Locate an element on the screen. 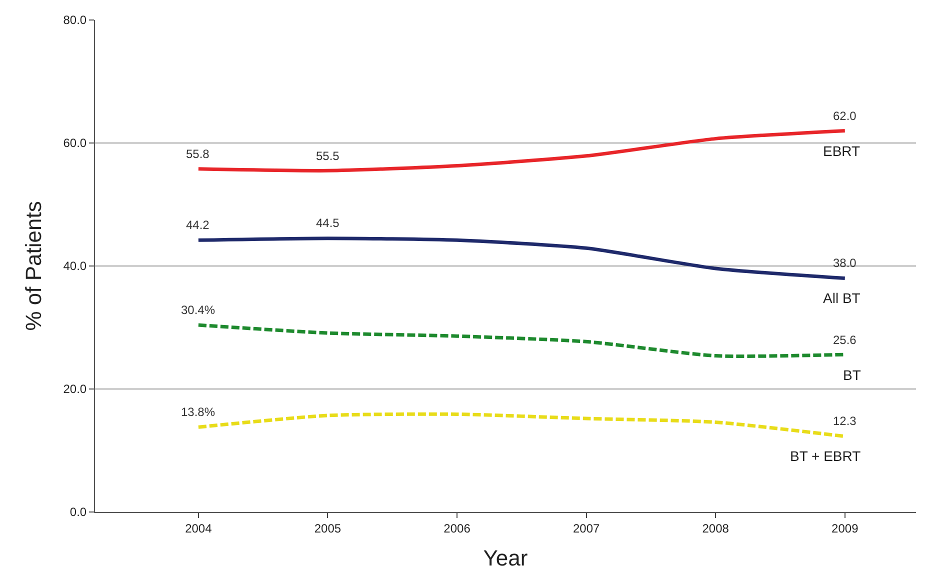 This screenshot has height=582, width=946. x-tick-label: 2004 is located at coordinates (198, 528).